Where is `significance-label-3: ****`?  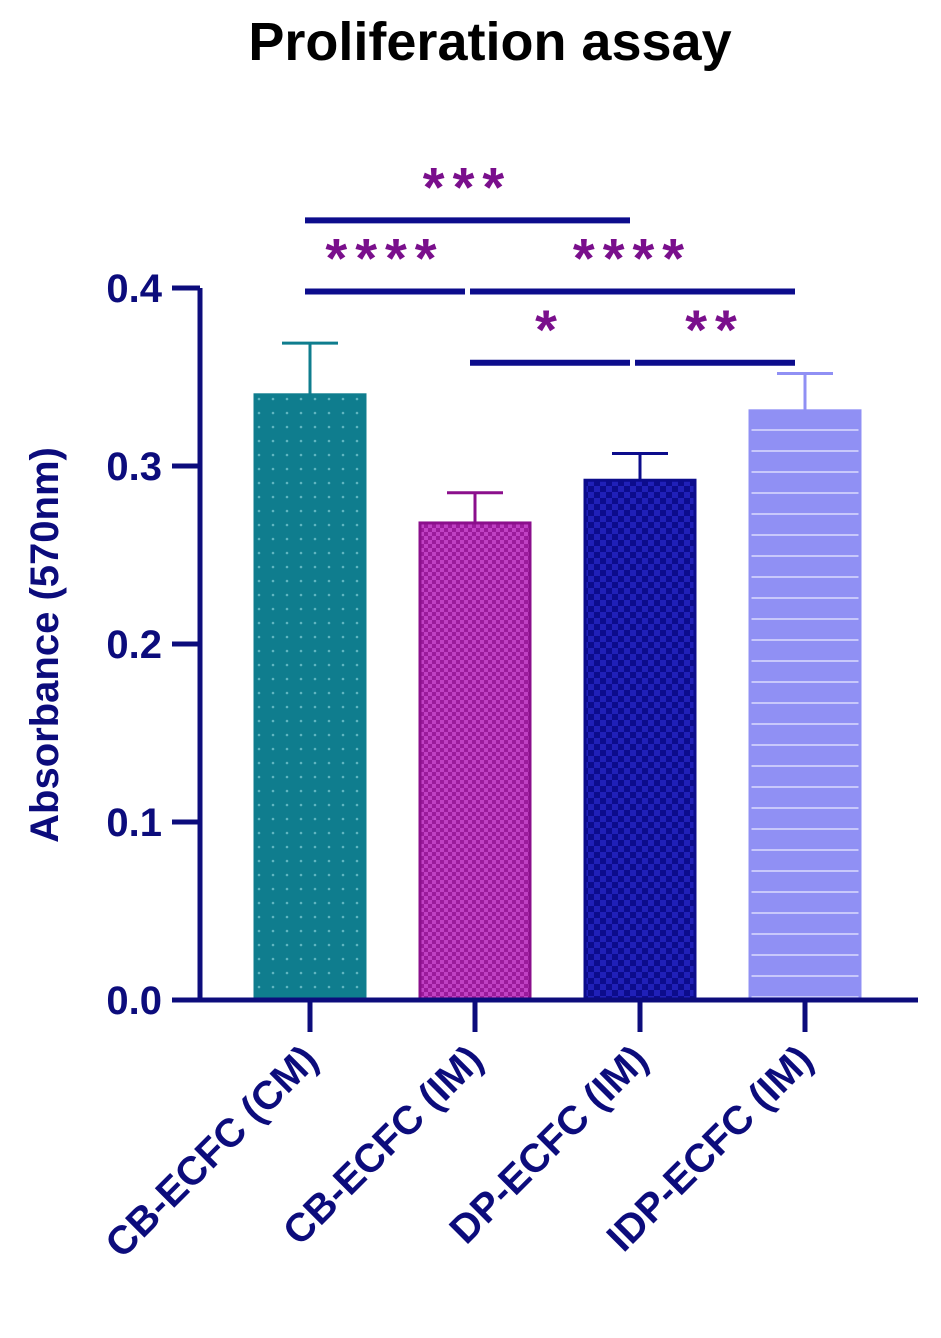
significance-label-3: **** is located at coordinates (632, 258).